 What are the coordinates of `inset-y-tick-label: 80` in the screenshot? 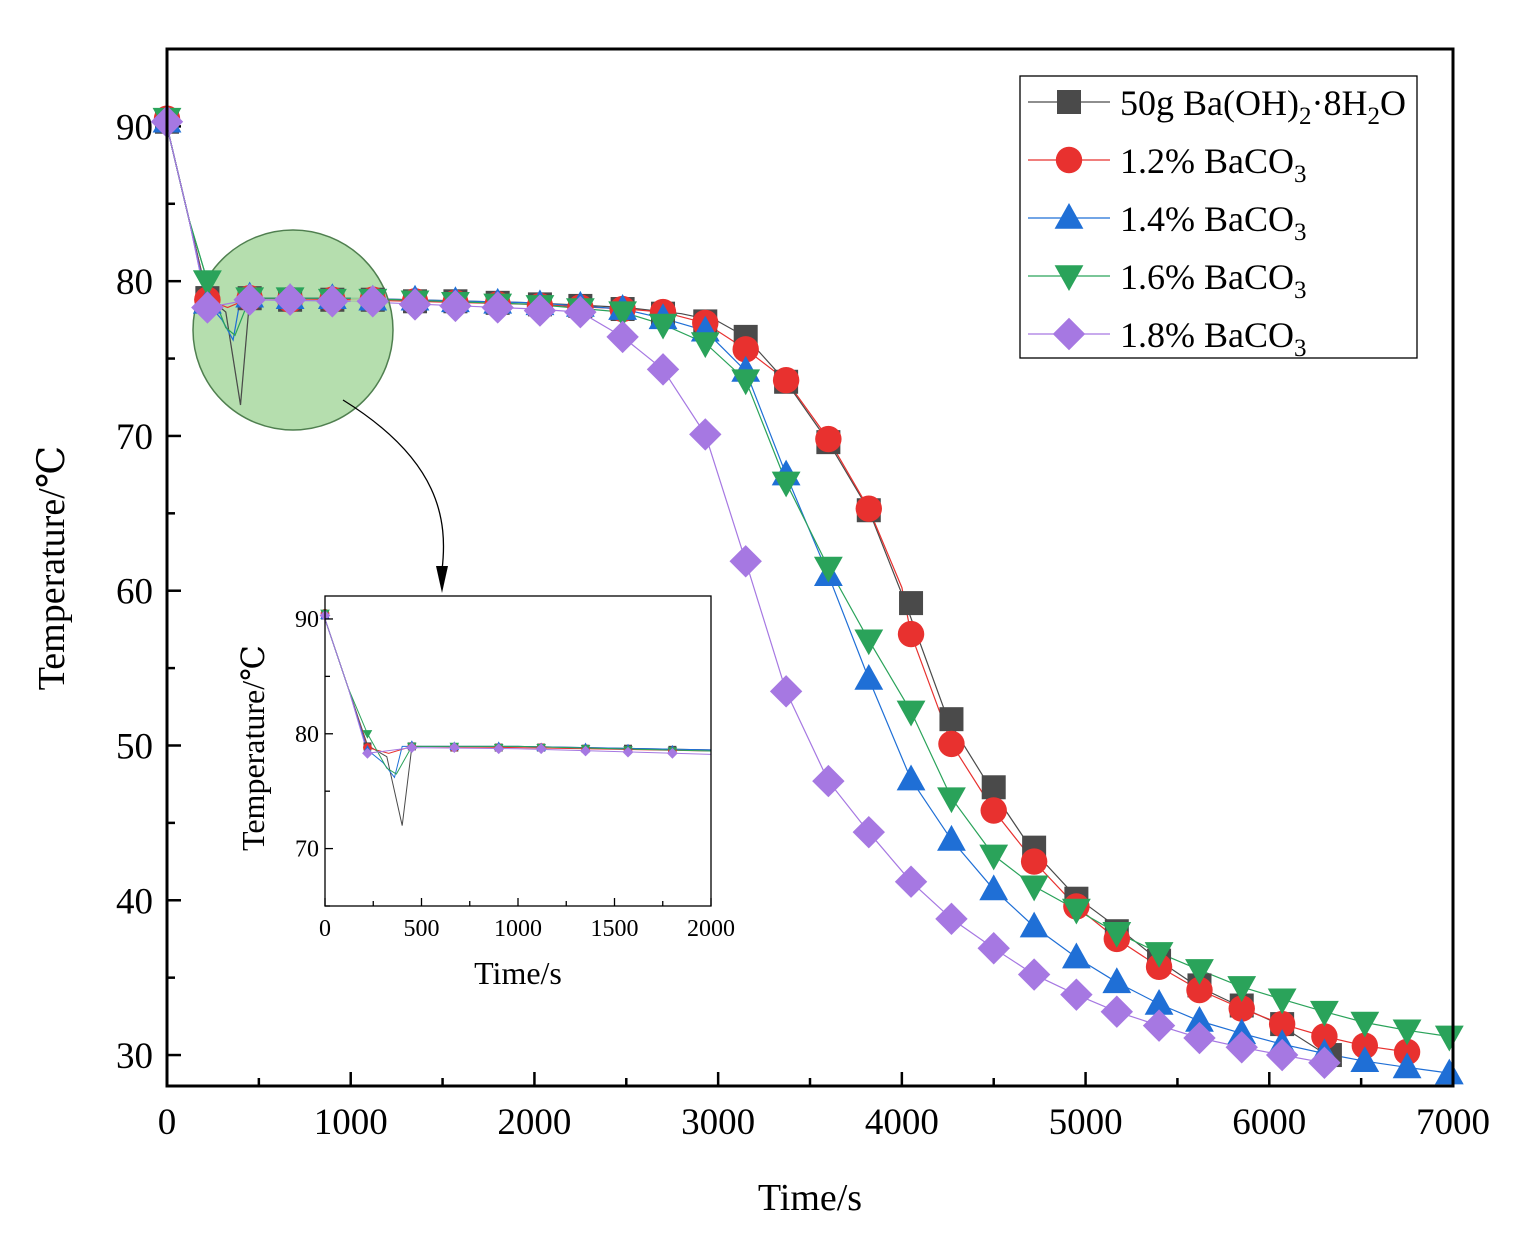 It's located at (307, 735).